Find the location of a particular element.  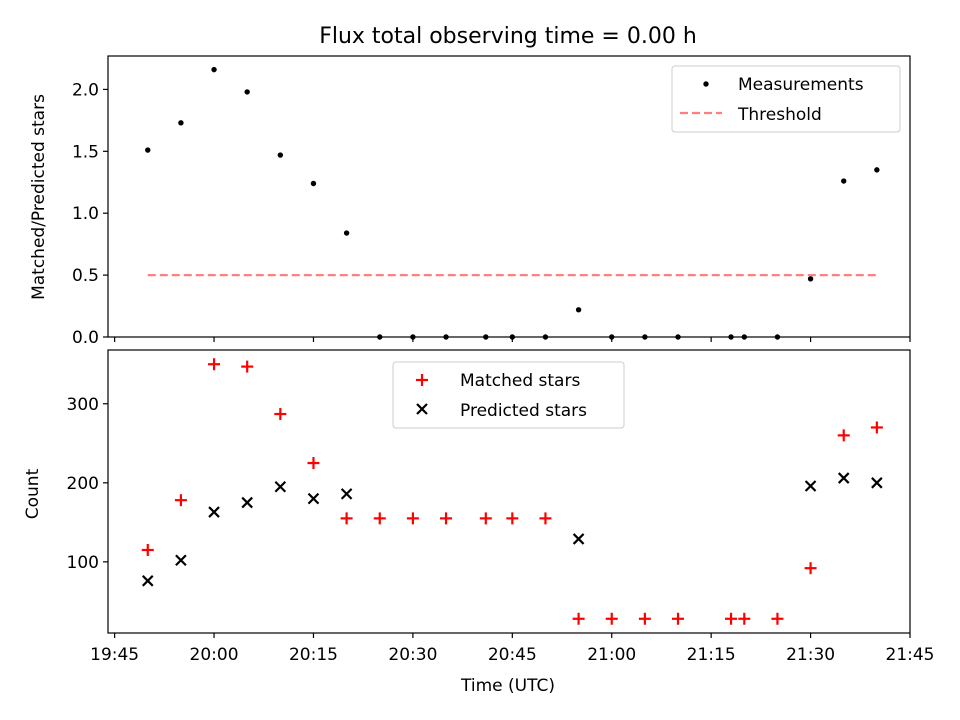

x-tick-label: 20:00 is located at coordinates (214, 655).